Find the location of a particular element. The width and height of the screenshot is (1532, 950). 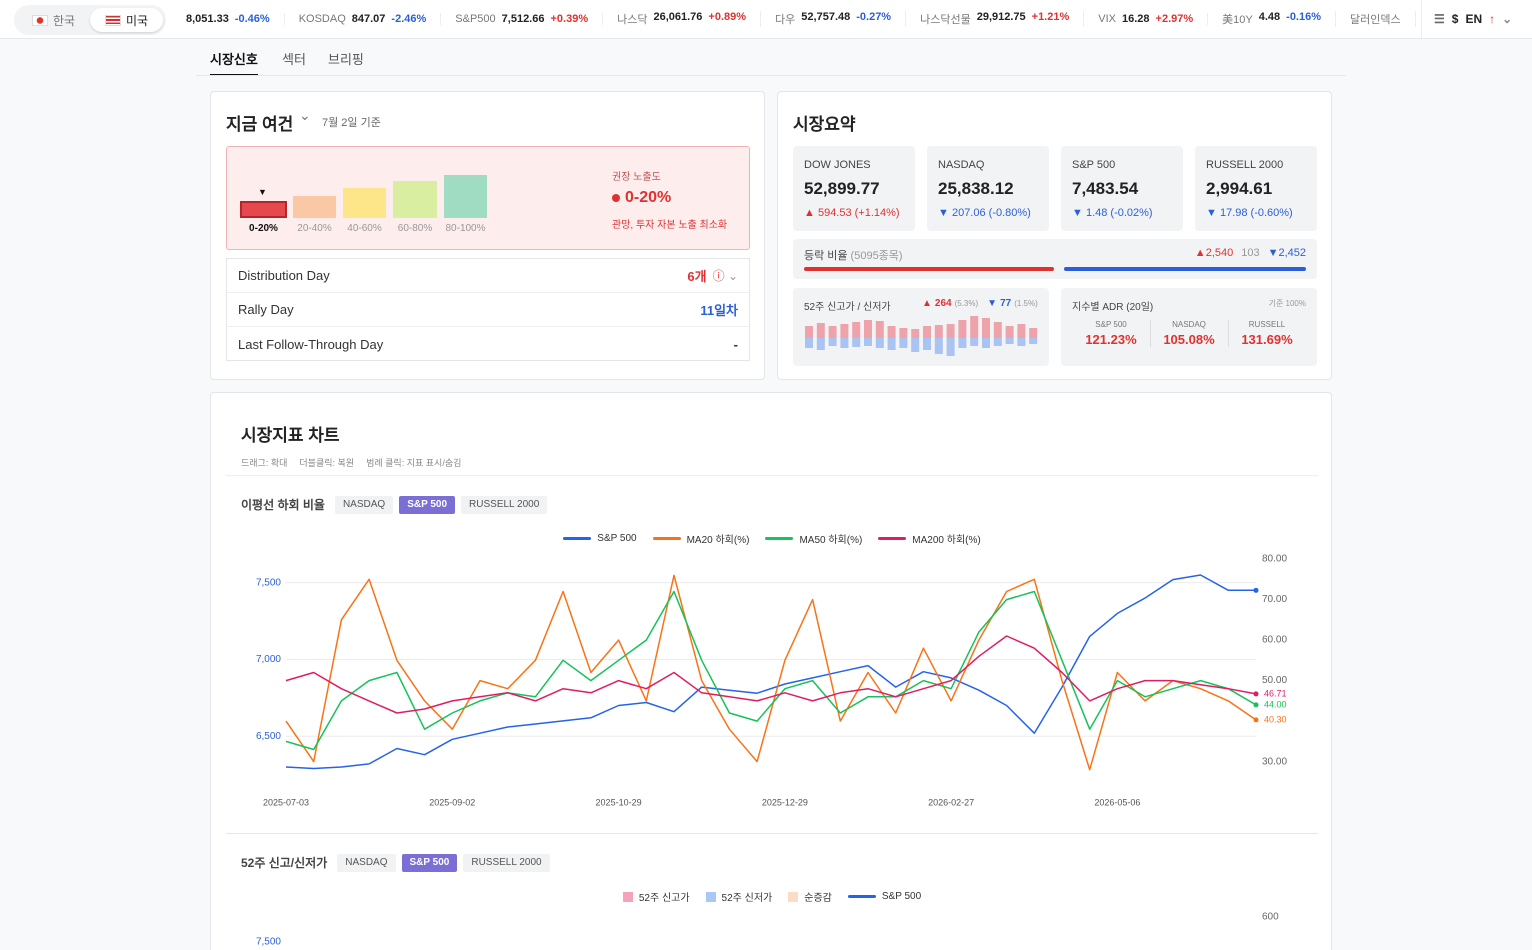

legend-item: 52주 신고가 is located at coordinates (656, 896).